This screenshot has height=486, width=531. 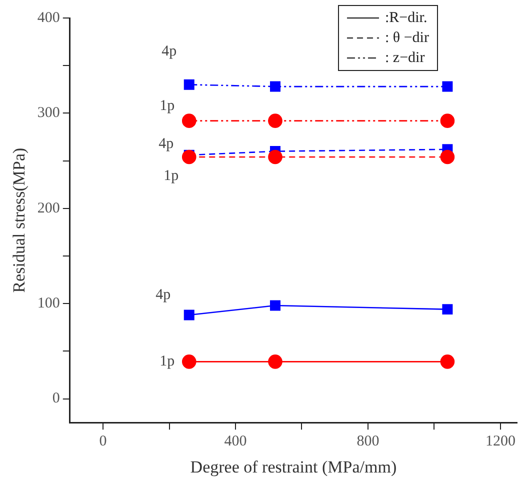 I want to click on annotation: :R−dir., so click(x=406, y=18).